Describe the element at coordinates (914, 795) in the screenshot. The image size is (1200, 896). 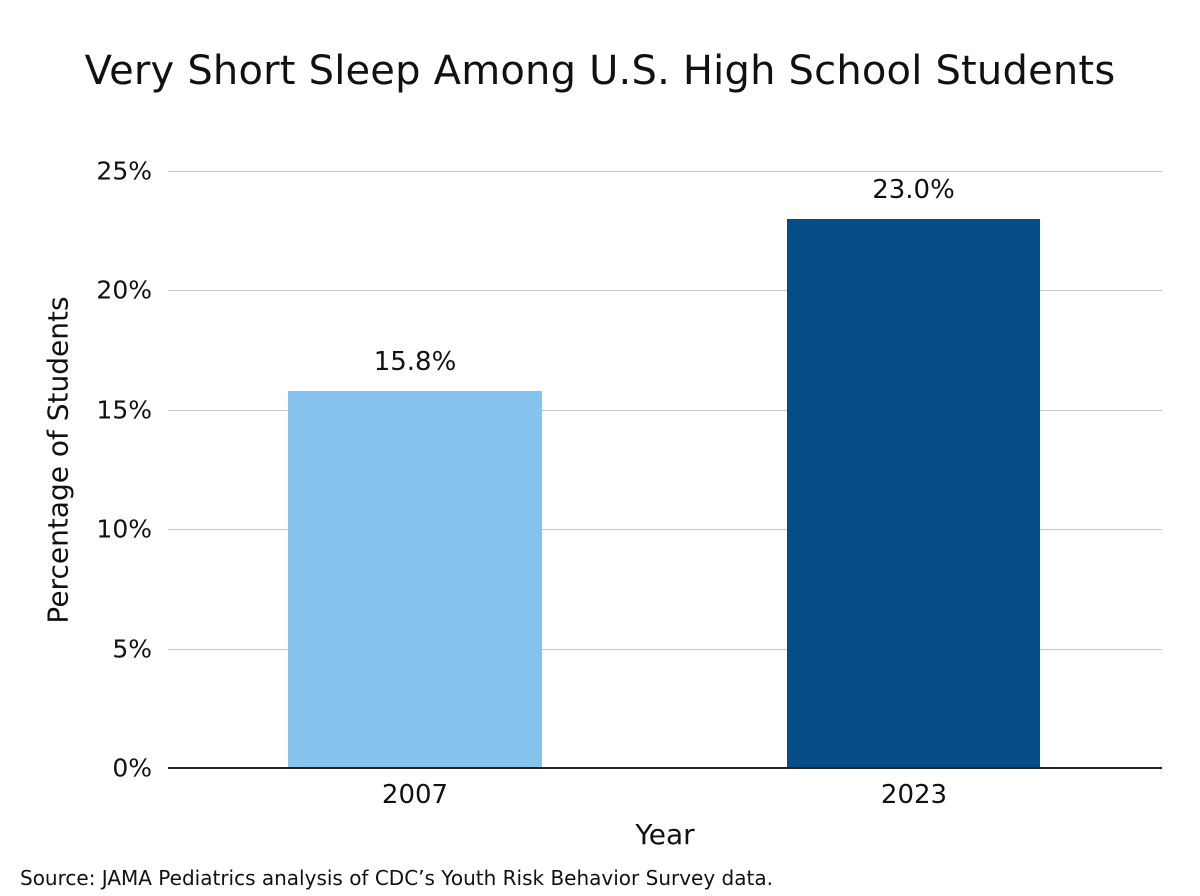
I see `x-tick-2023: 2023` at that location.